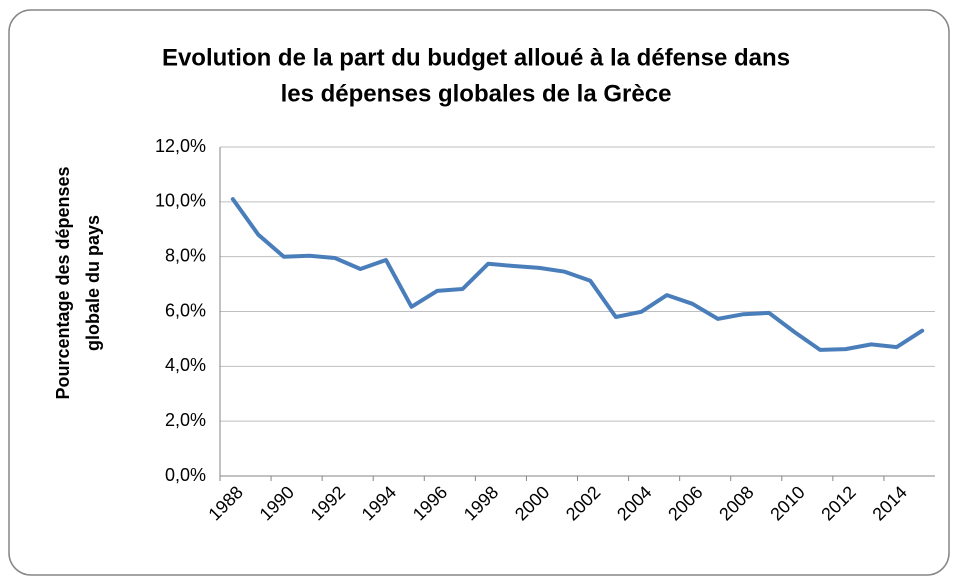  What do you see at coordinates (476, 93) in the screenshot?
I see `chart-title: les dépenses globales de la Grèce` at bounding box center [476, 93].